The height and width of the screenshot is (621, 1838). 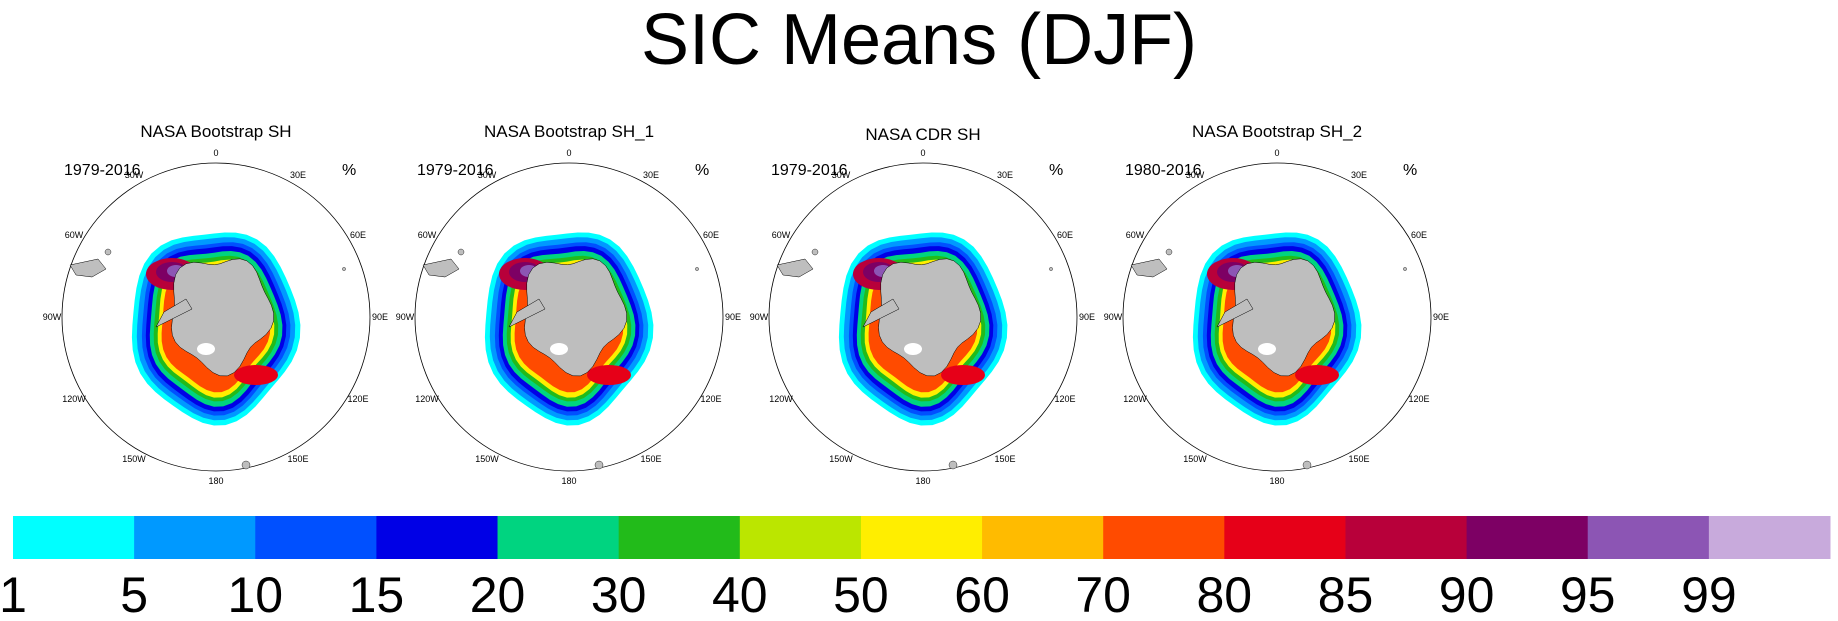 What do you see at coordinates (1467, 594) in the screenshot?
I see `colorbar-tick-label: 90` at bounding box center [1467, 594].